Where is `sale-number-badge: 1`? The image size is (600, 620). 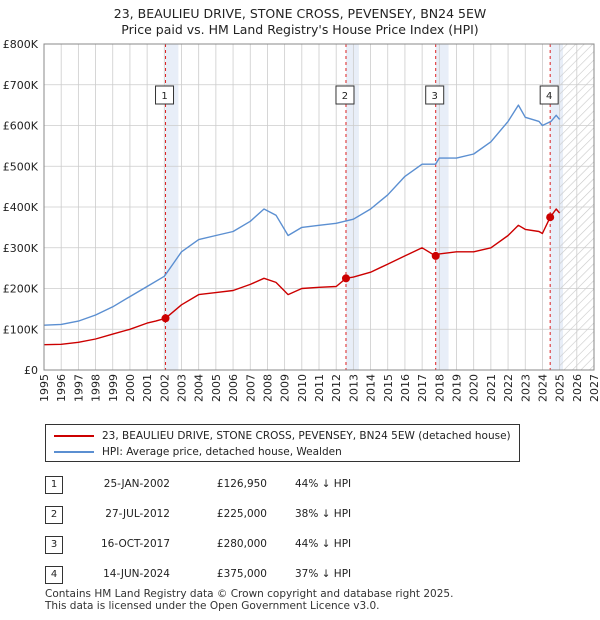
sale-number-badge: 1 is located at coordinates (54, 485).